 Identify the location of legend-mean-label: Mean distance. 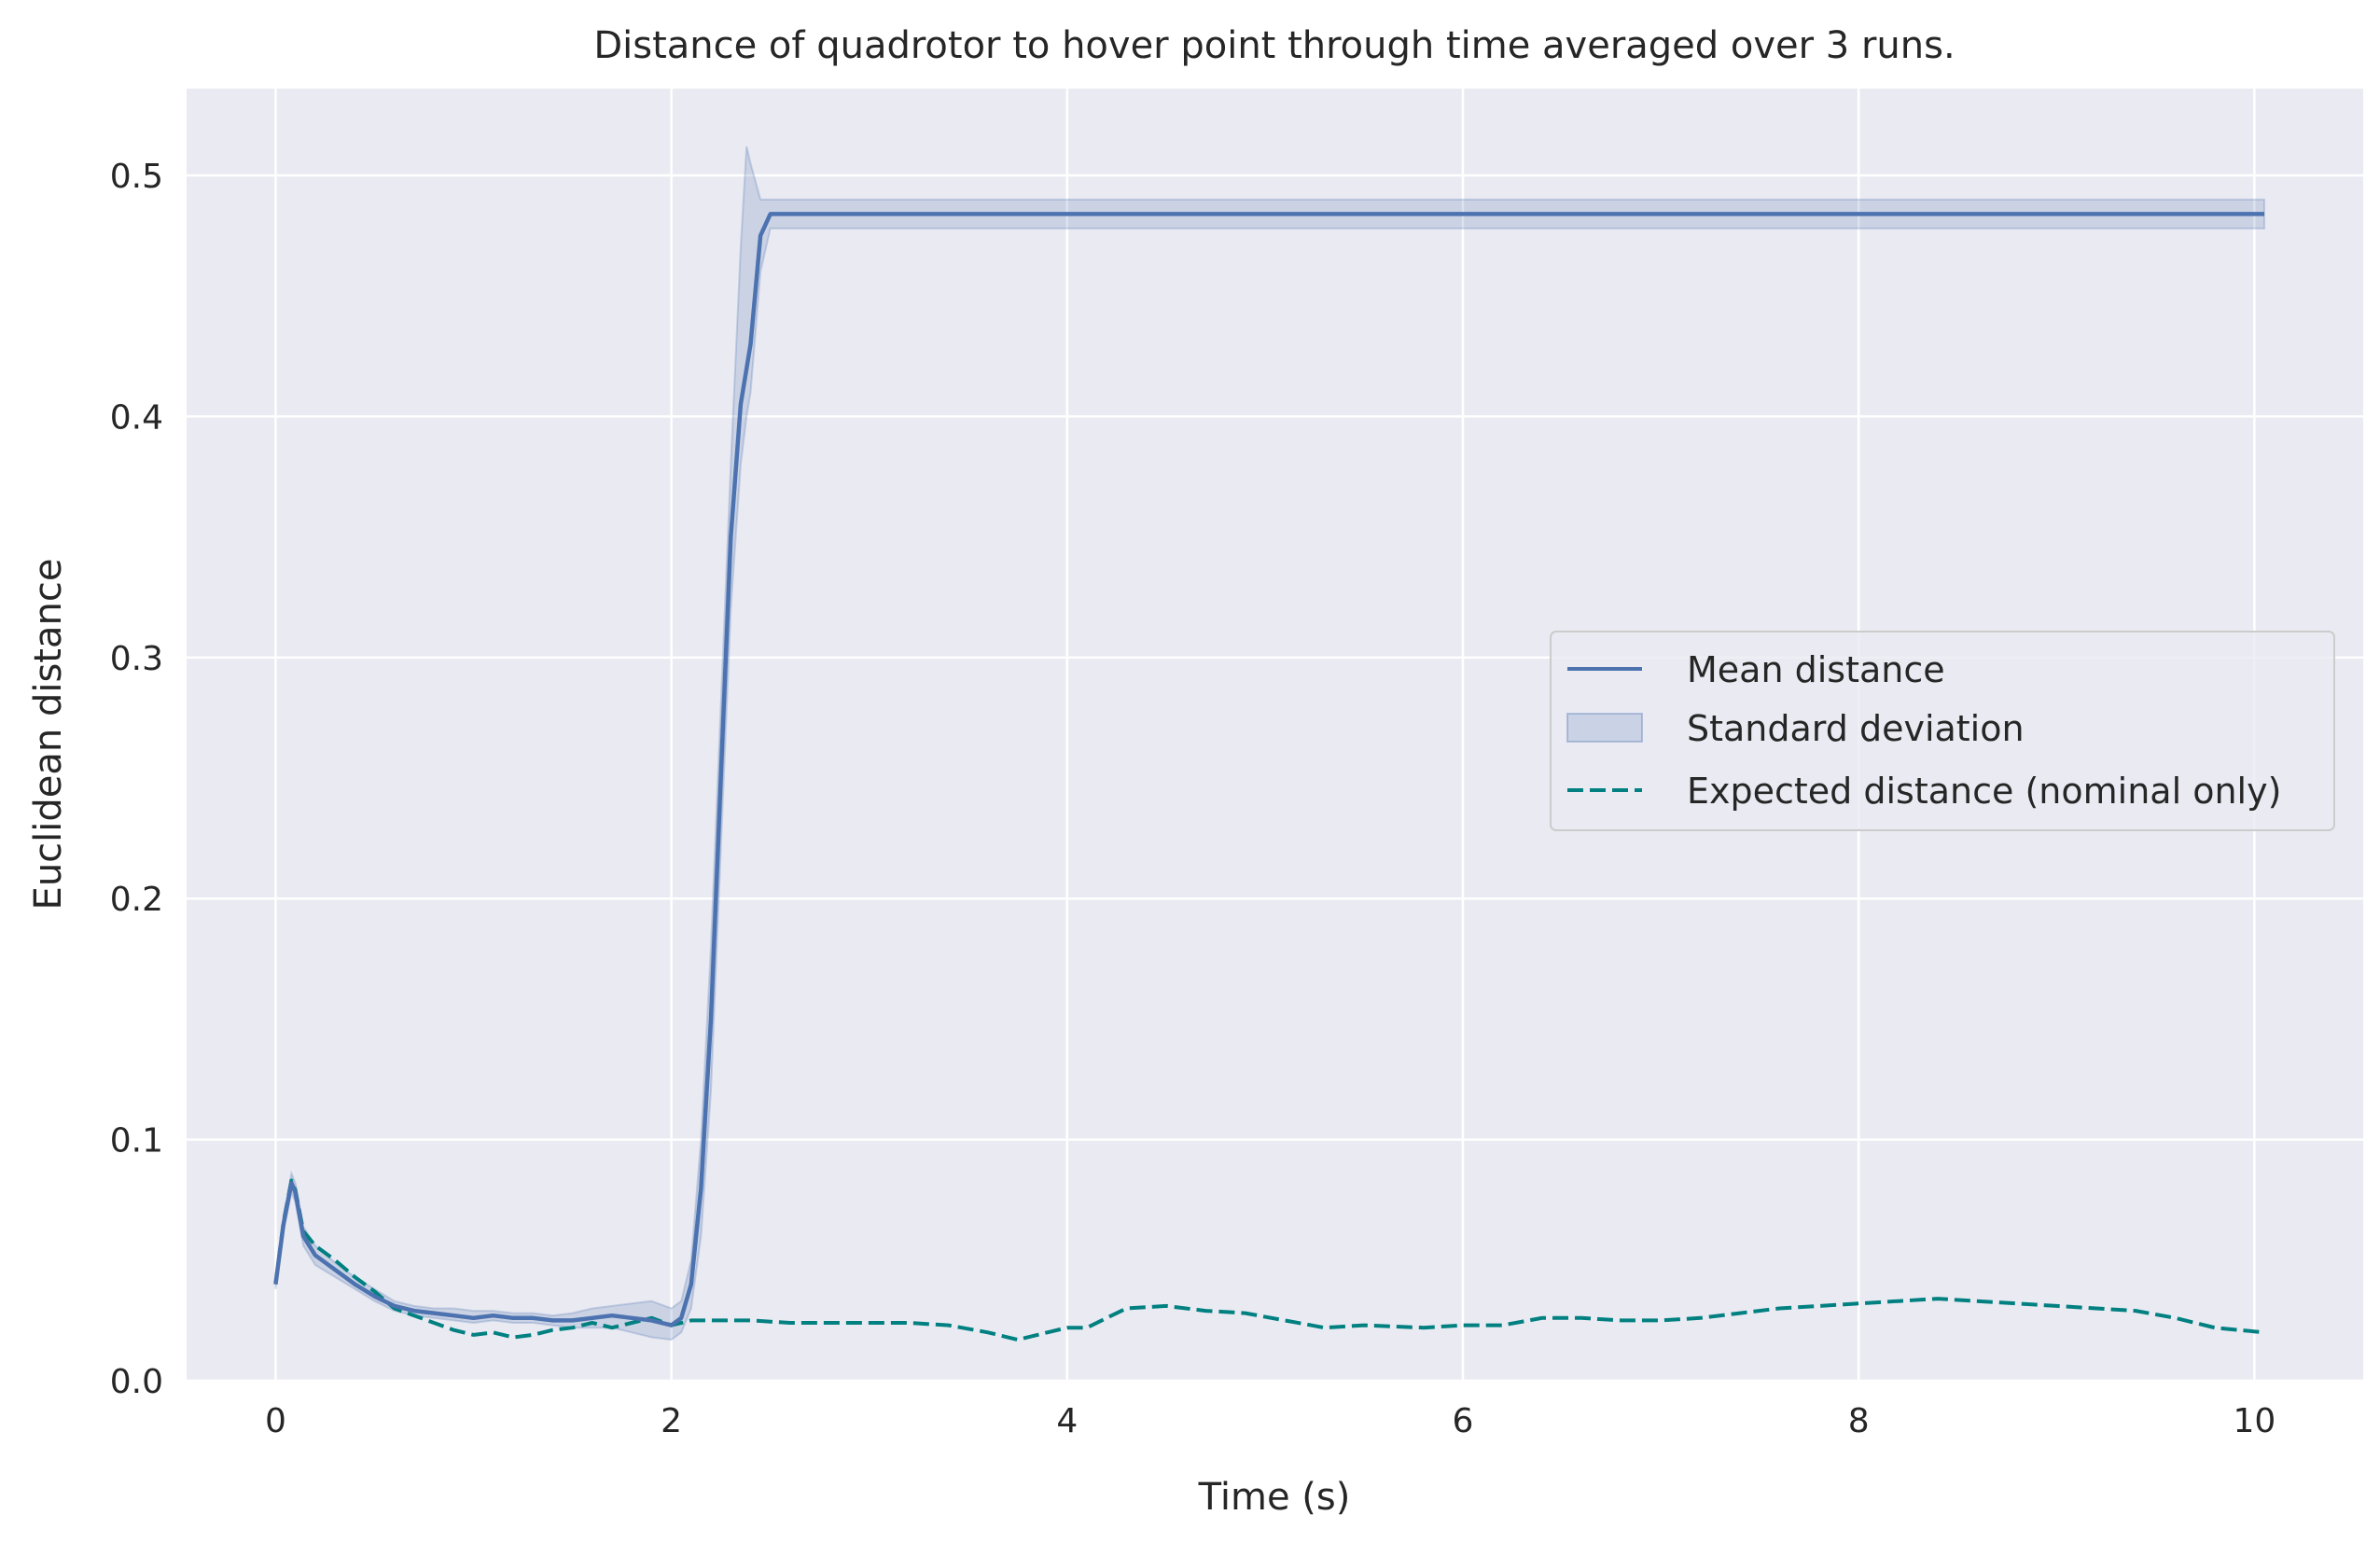
(1816, 669).